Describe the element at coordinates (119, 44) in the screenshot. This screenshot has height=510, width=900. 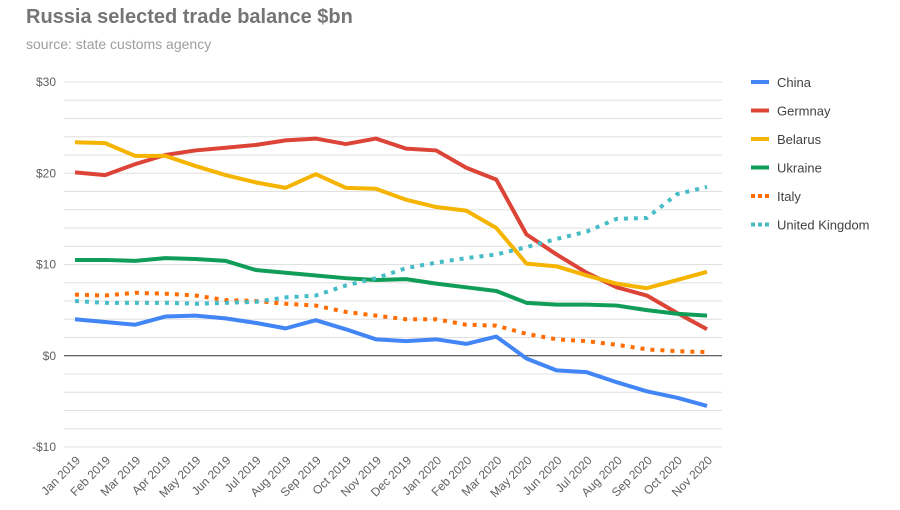
I see `chart-subtitle: source: state customs agency` at that location.